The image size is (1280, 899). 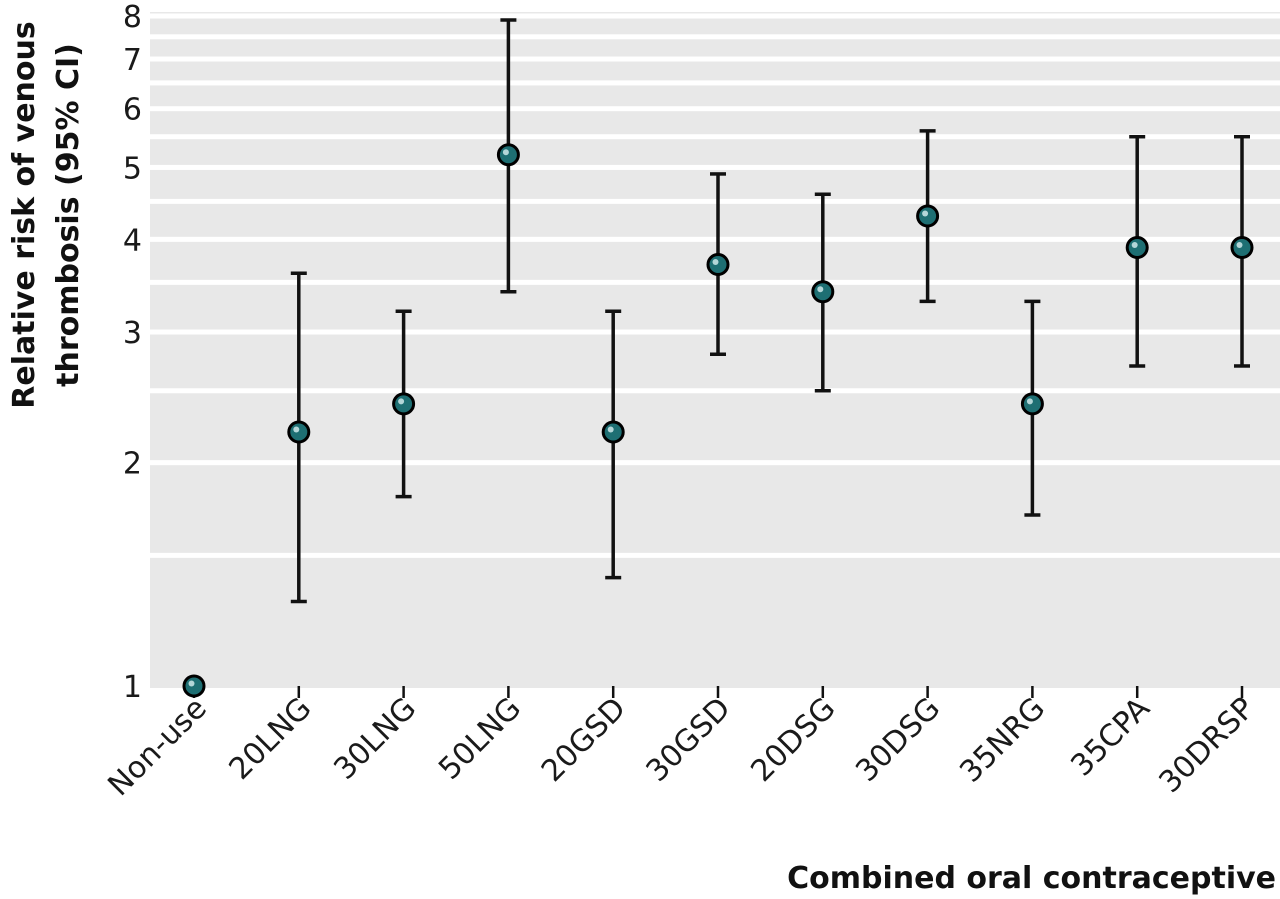 What do you see at coordinates (132, 240) in the screenshot?
I see `y-tick-label: 4` at bounding box center [132, 240].